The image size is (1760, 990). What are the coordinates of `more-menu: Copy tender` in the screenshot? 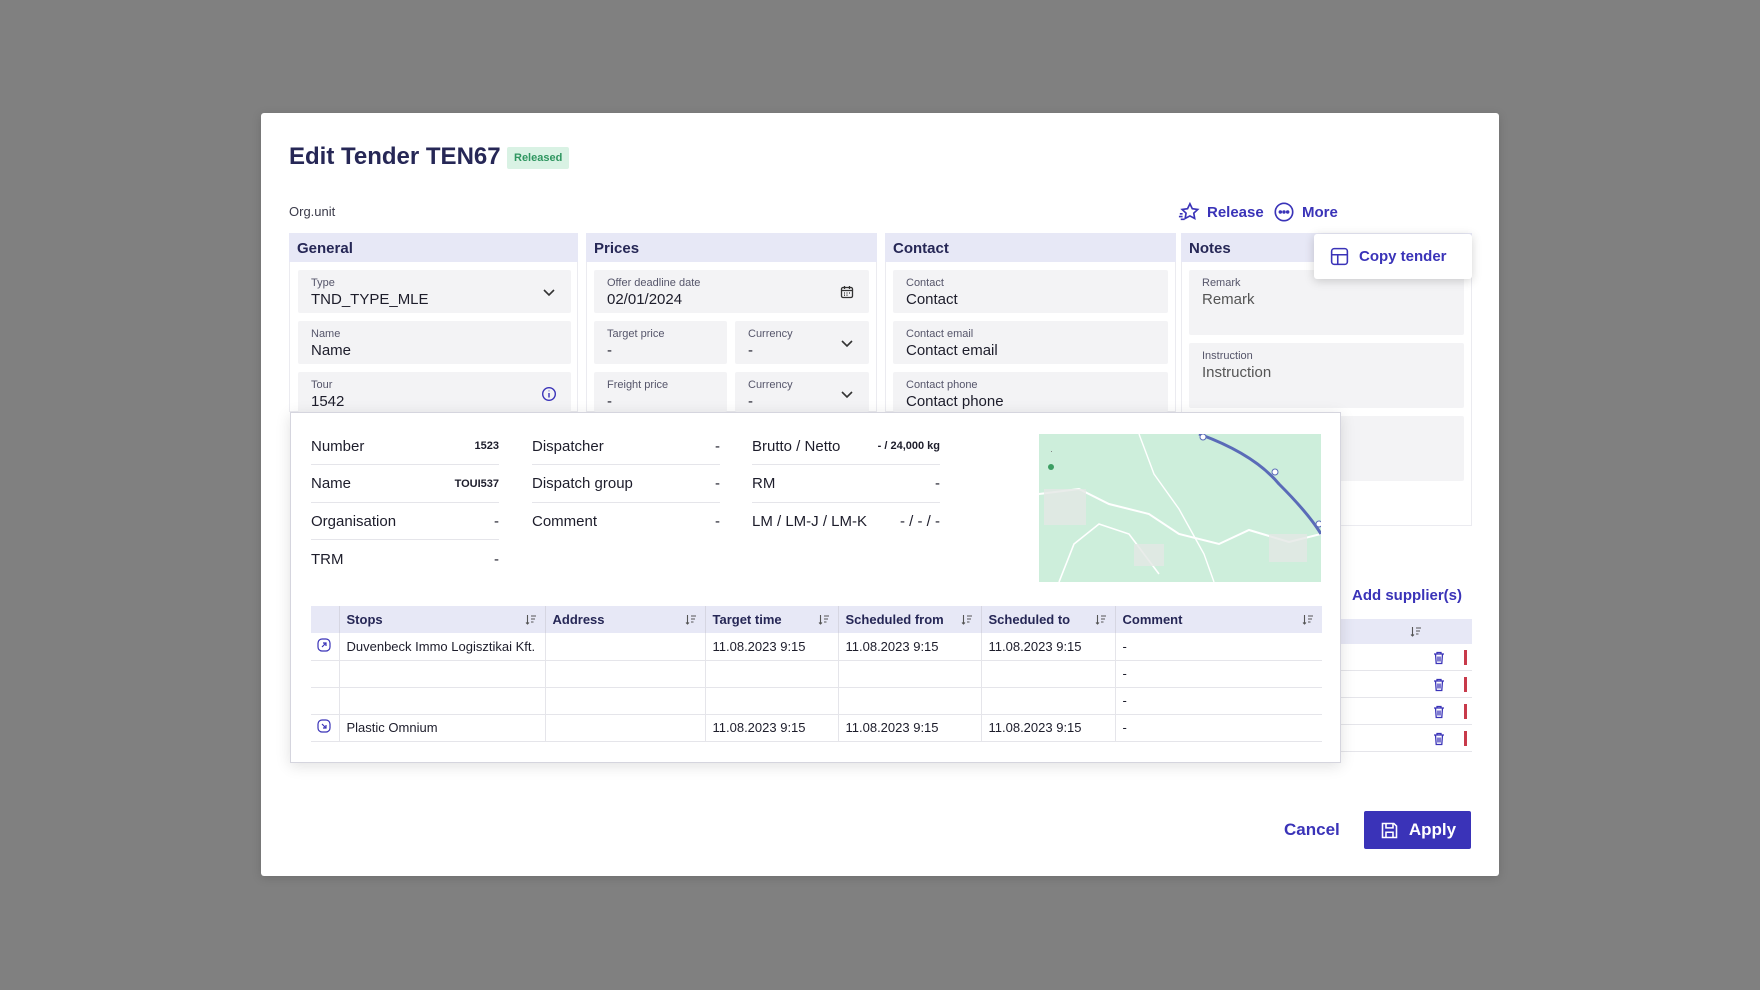 It's located at (1393, 256).